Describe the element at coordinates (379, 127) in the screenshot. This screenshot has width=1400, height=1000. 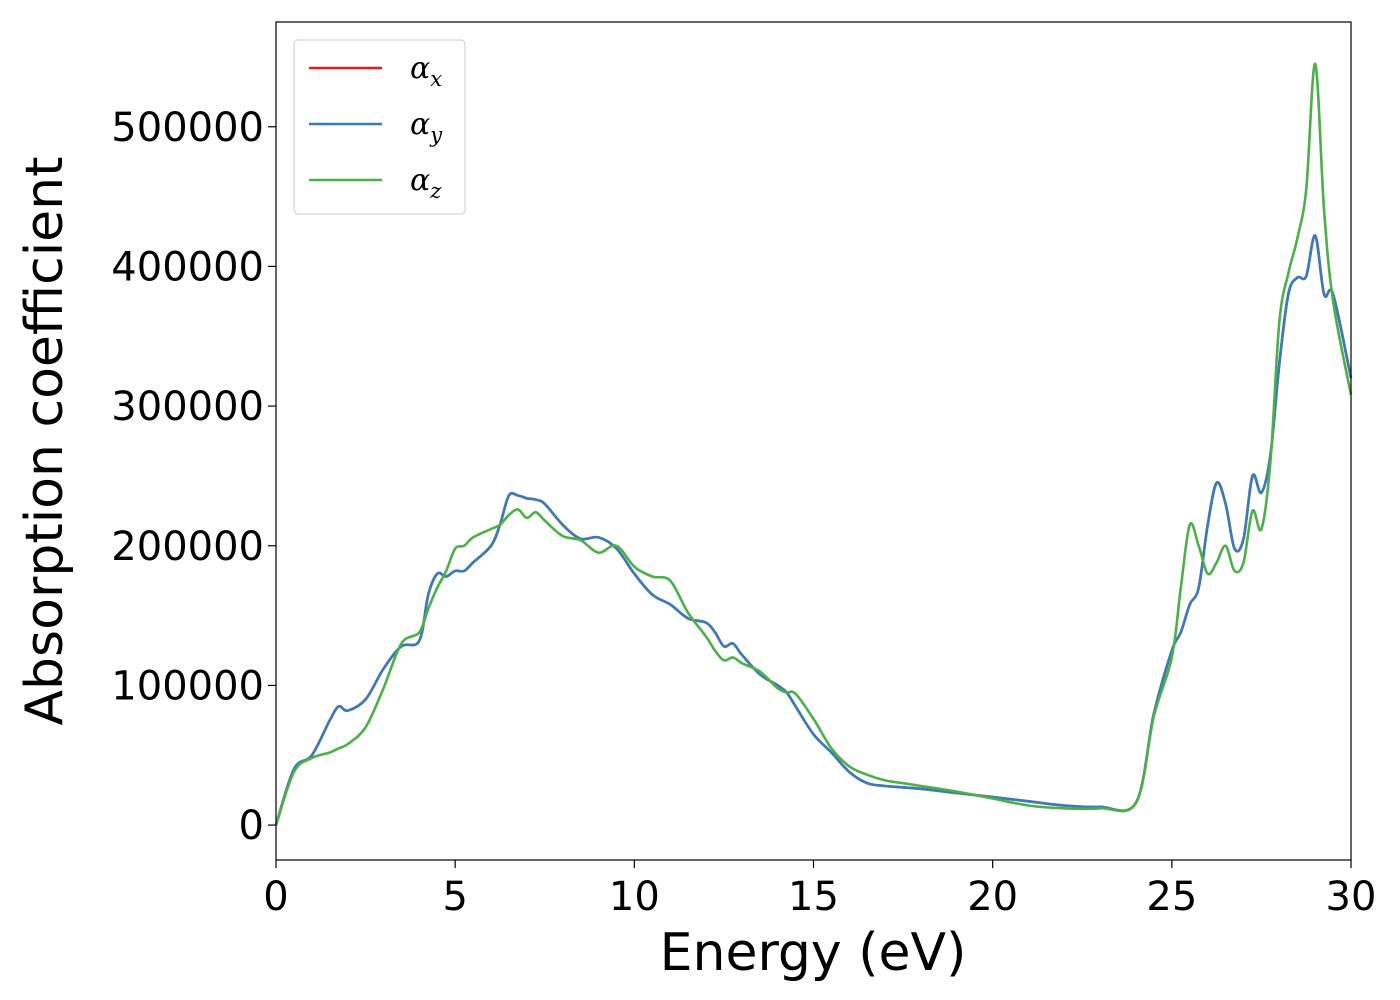
I see `legend-box` at that location.